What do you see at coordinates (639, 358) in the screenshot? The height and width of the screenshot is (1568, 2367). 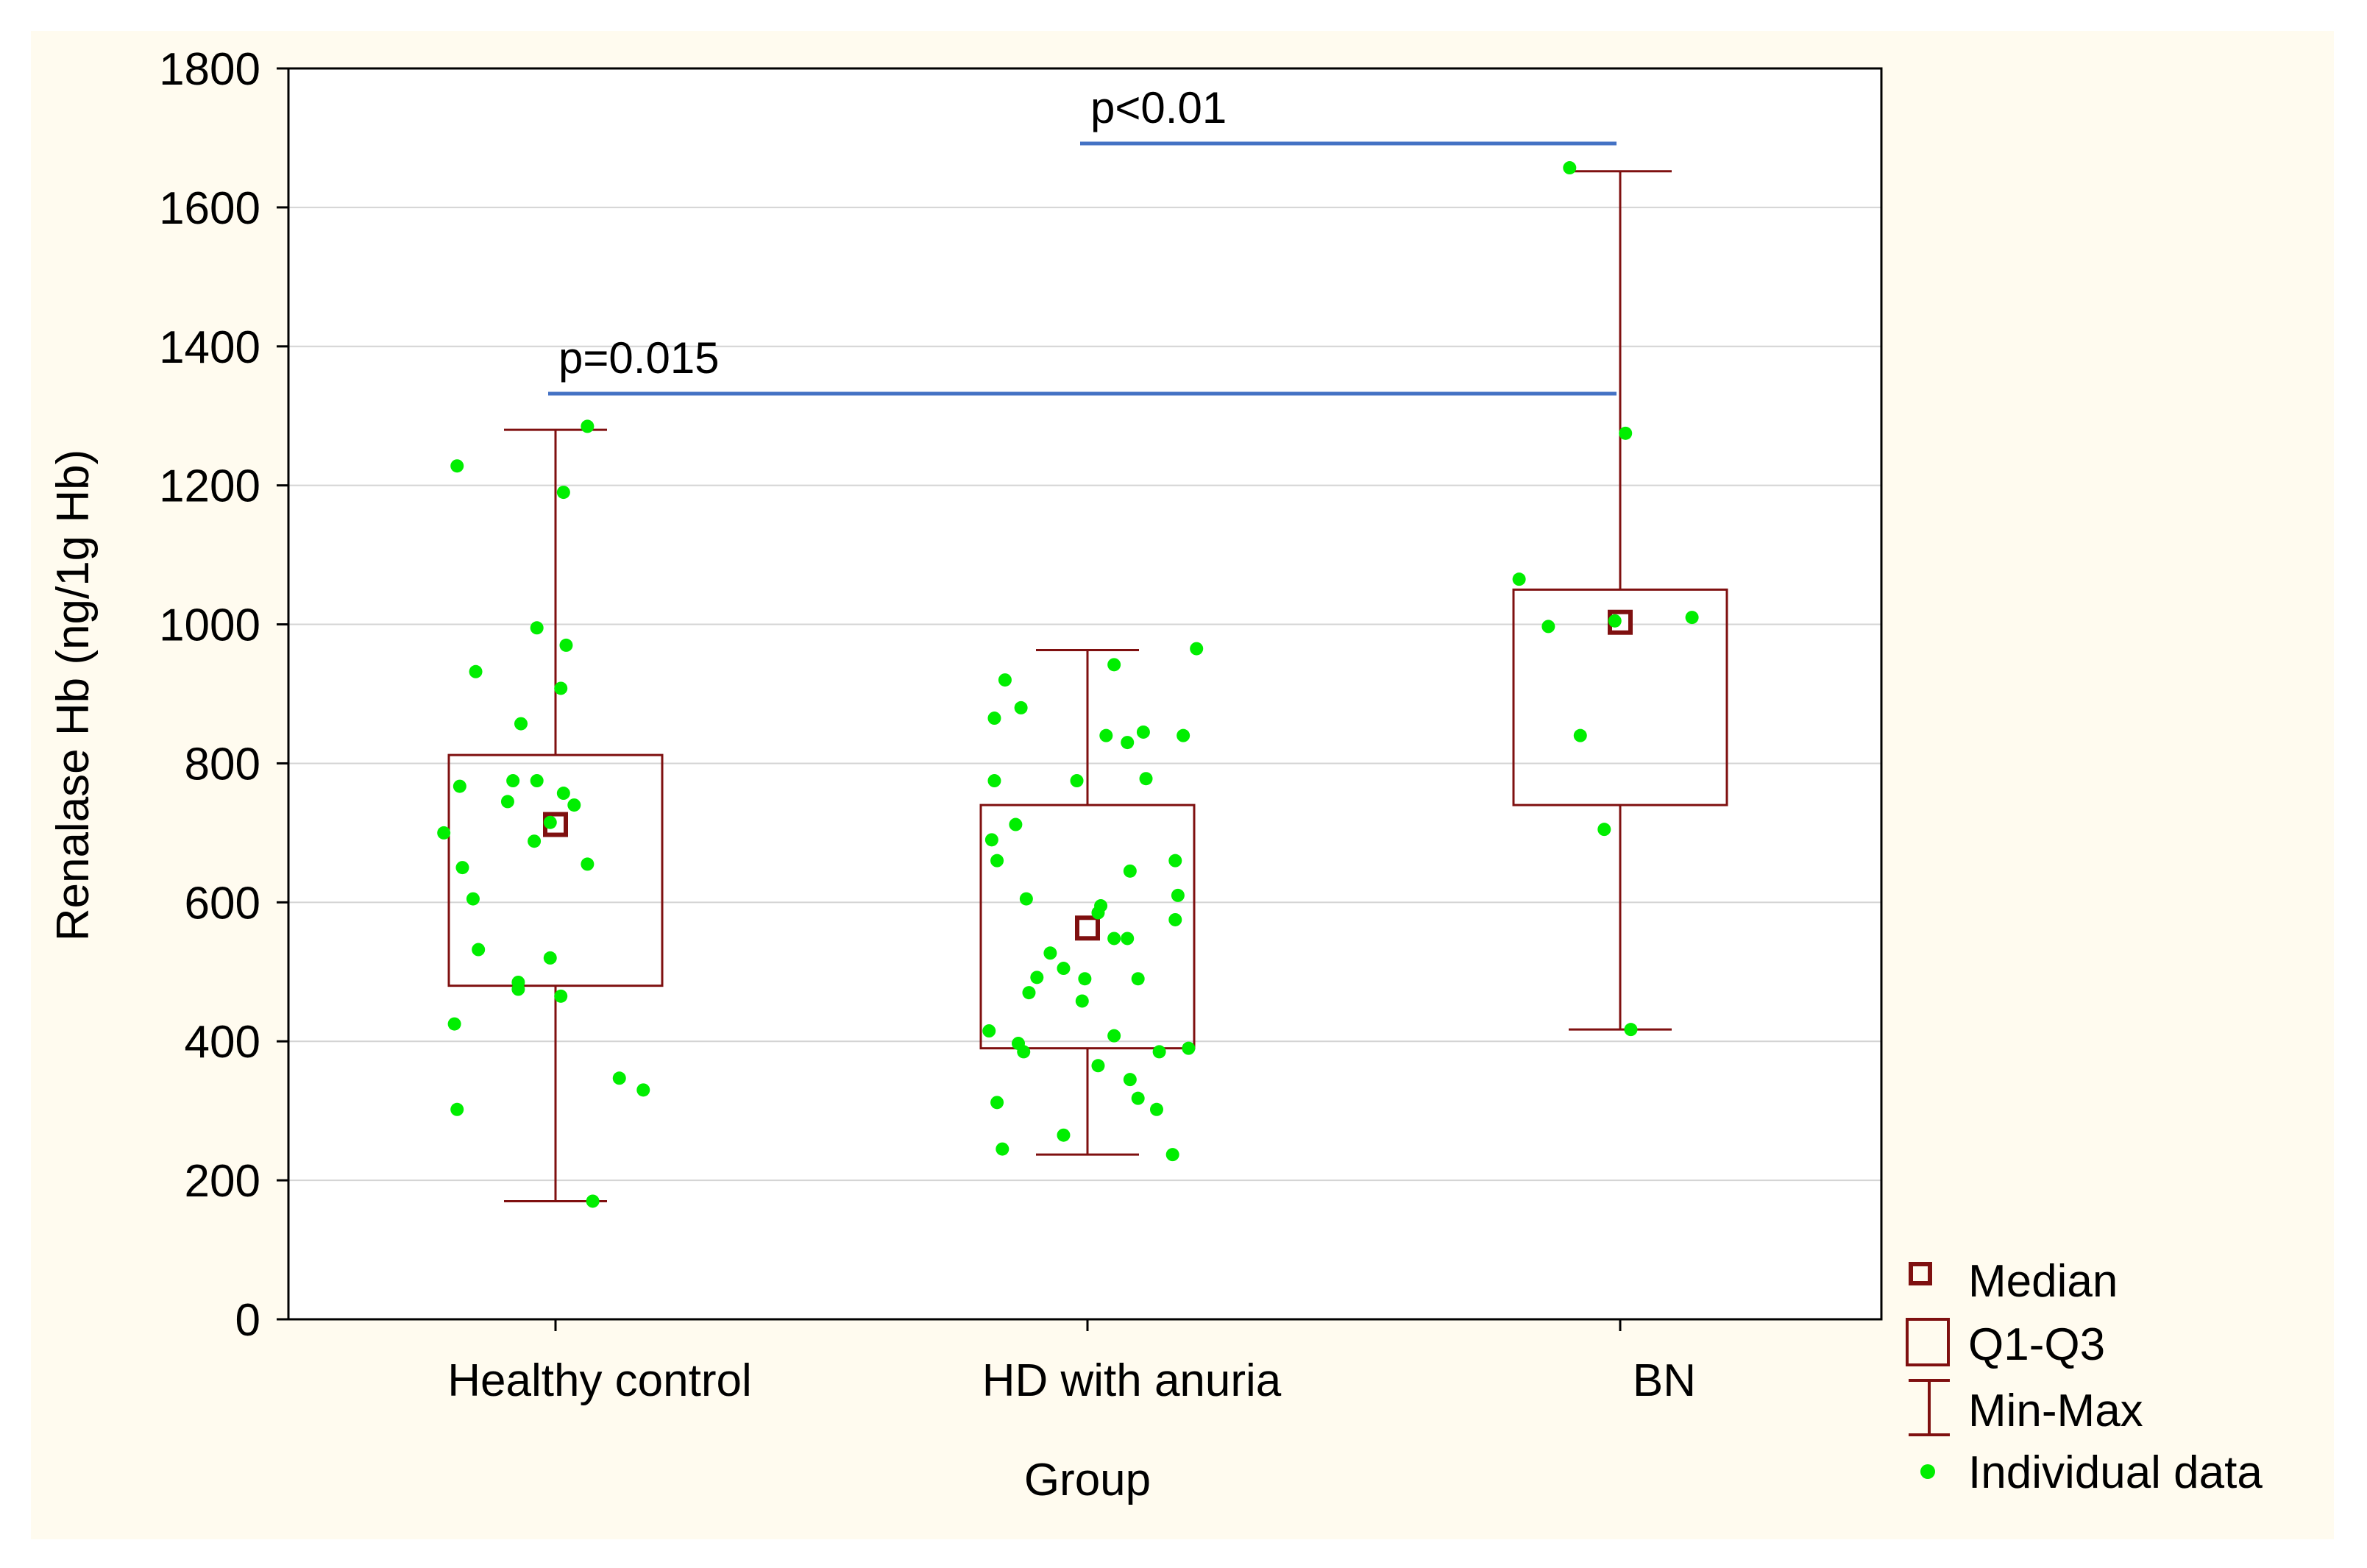 I see `significance-label: p=0.015` at bounding box center [639, 358].